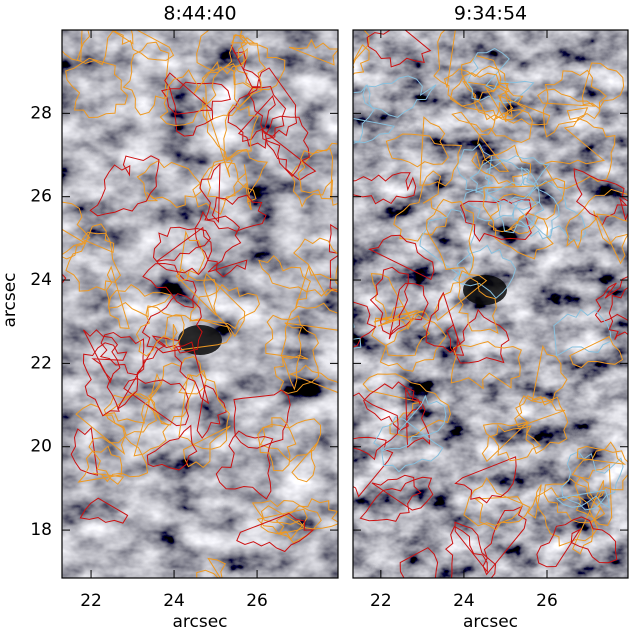 The width and height of the screenshot is (630, 632). I want to click on x-tick-label: 26, so click(257, 601).